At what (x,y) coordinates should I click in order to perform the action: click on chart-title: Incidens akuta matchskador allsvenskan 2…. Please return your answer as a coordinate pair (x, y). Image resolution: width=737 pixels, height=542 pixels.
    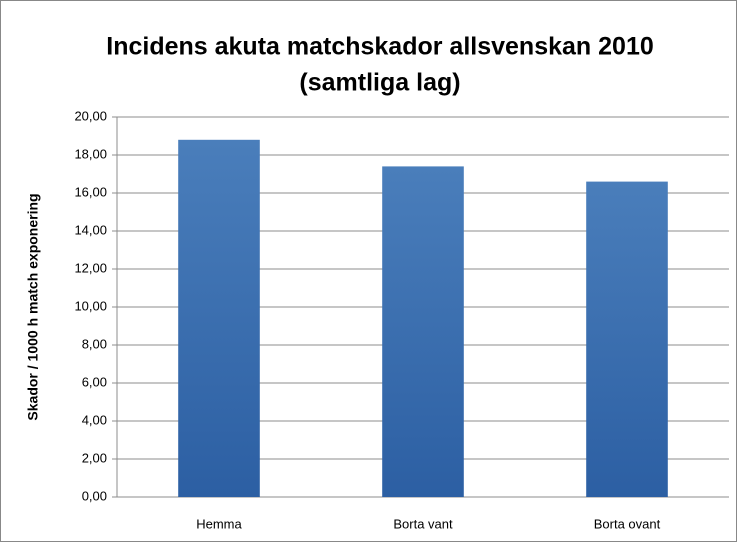
    Looking at the image, I should click on (380, 47).